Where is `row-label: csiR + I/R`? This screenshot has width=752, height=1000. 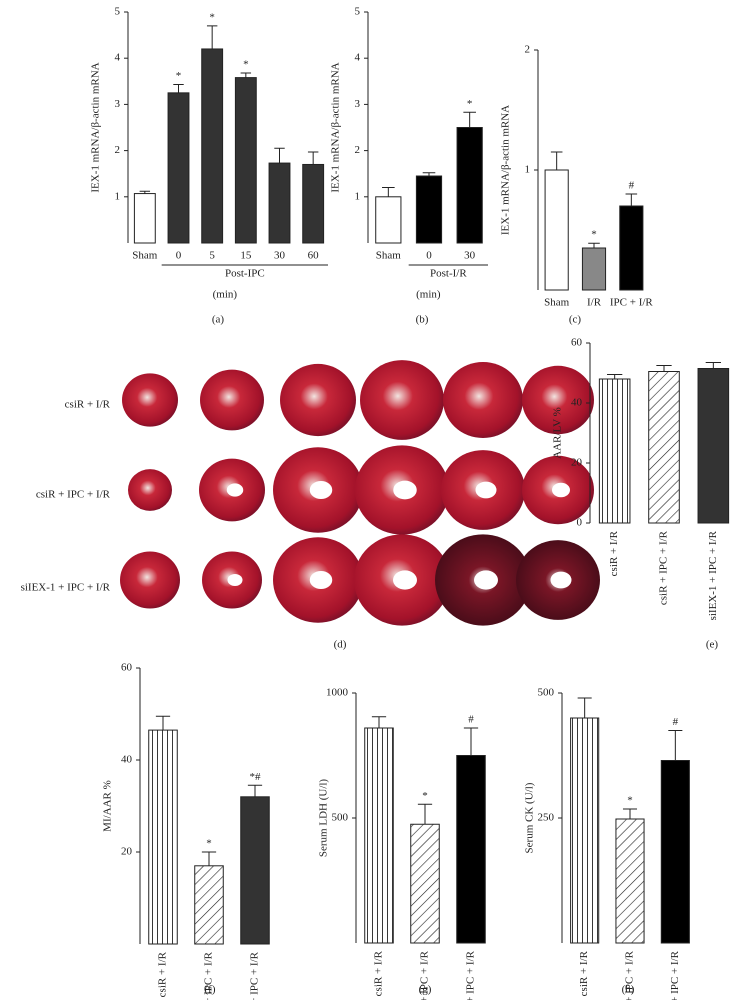 row-label: csiR + I/R is located at coordinates (88, 405).